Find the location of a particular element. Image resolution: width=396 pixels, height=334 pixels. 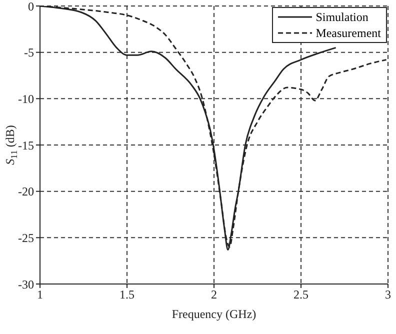

y-tick-label: -15 is located at coordinates (26, 145).